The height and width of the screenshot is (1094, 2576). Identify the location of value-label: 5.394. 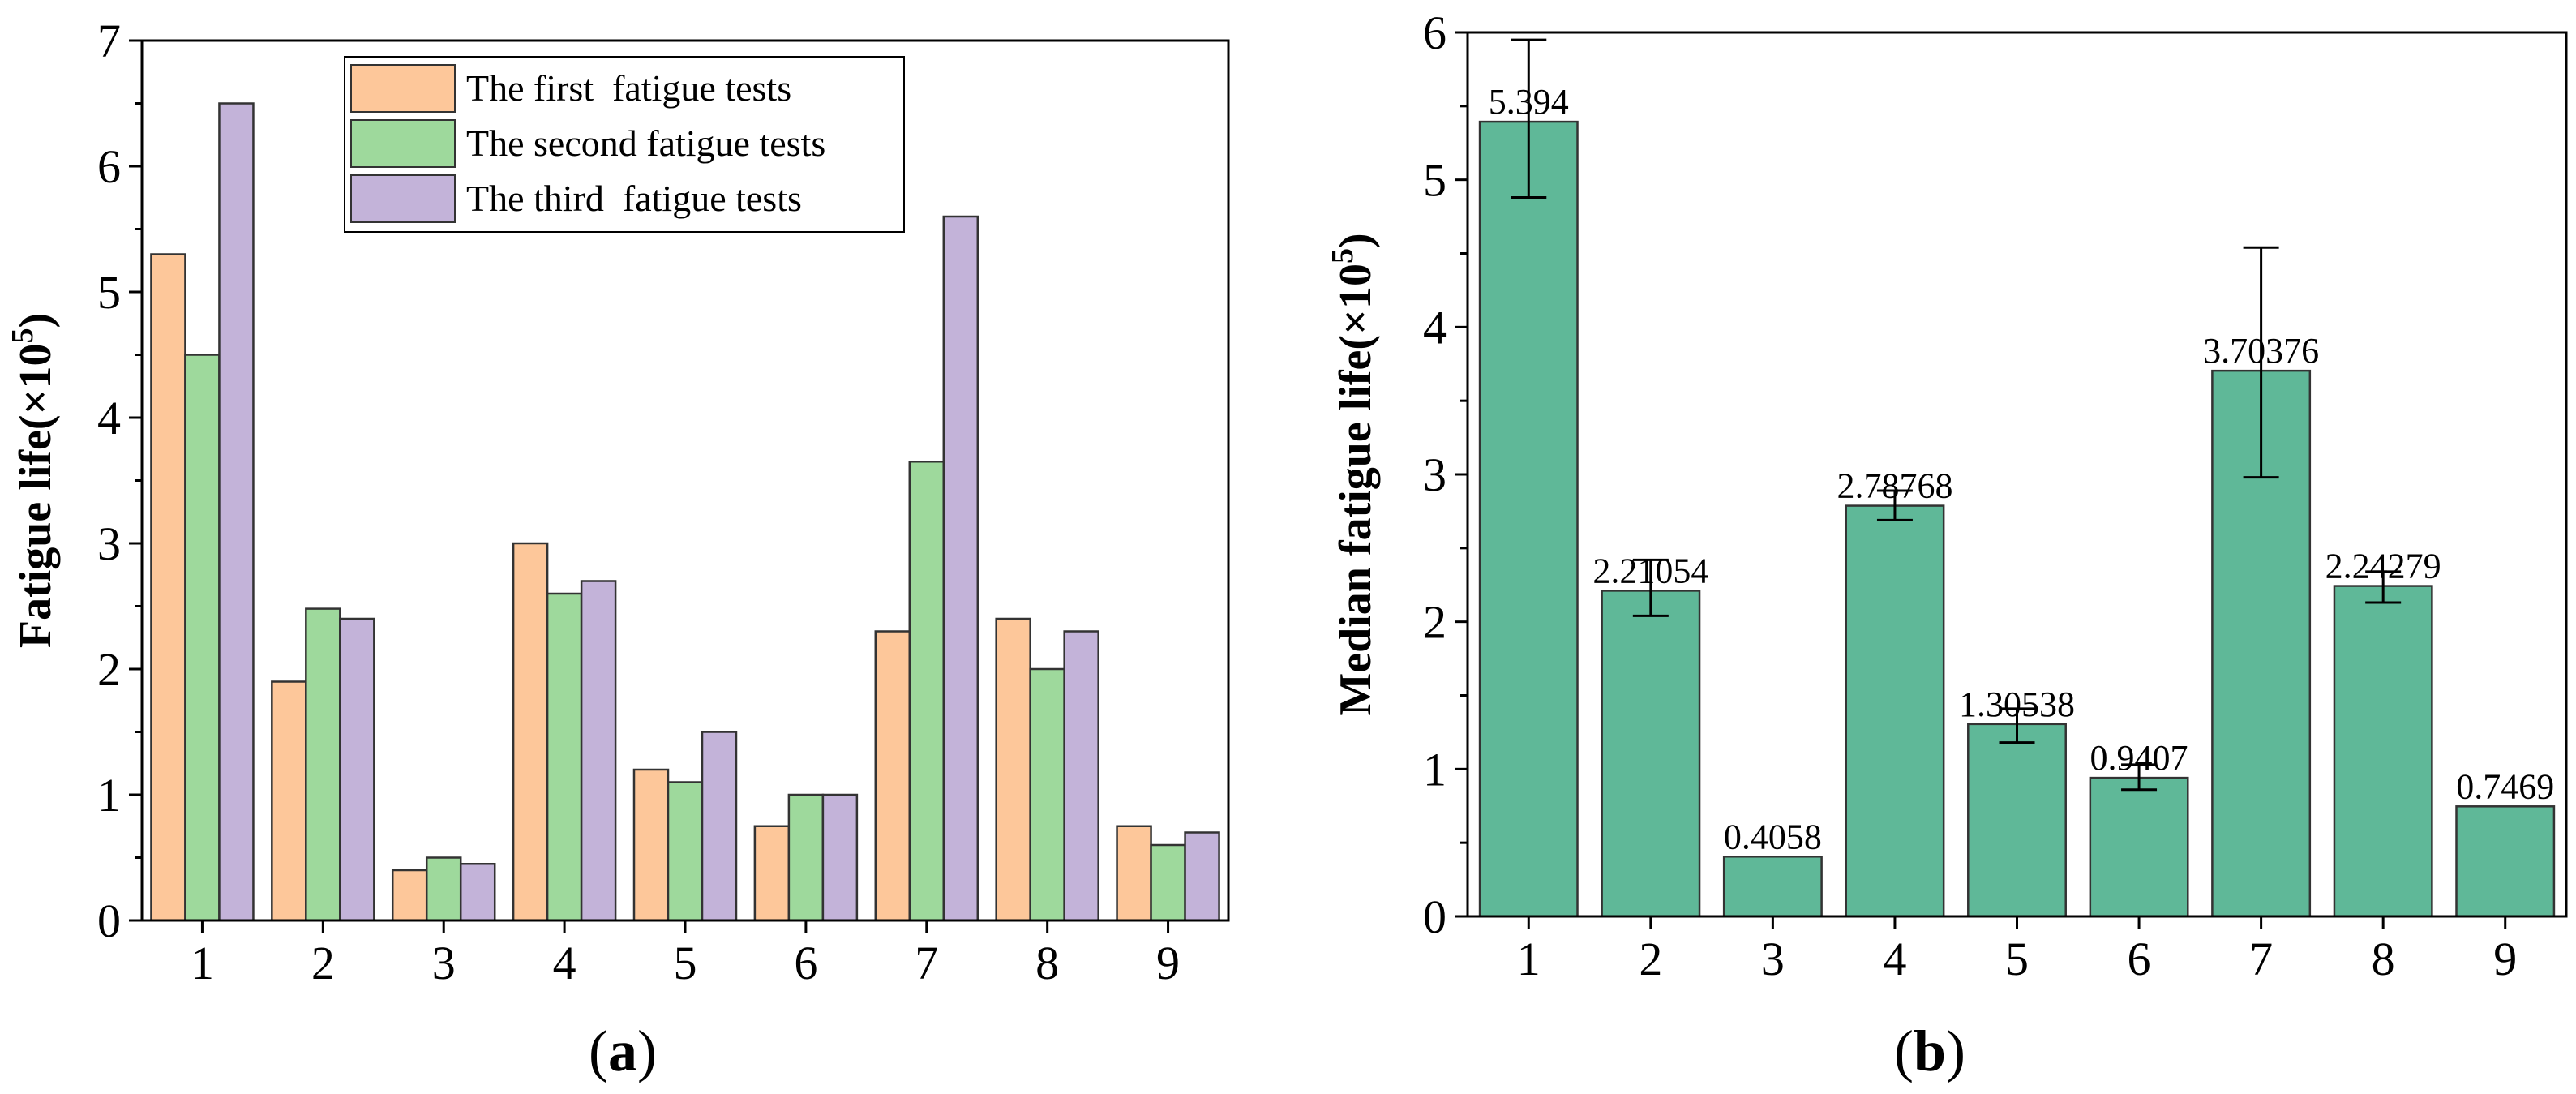
(1529, 102).